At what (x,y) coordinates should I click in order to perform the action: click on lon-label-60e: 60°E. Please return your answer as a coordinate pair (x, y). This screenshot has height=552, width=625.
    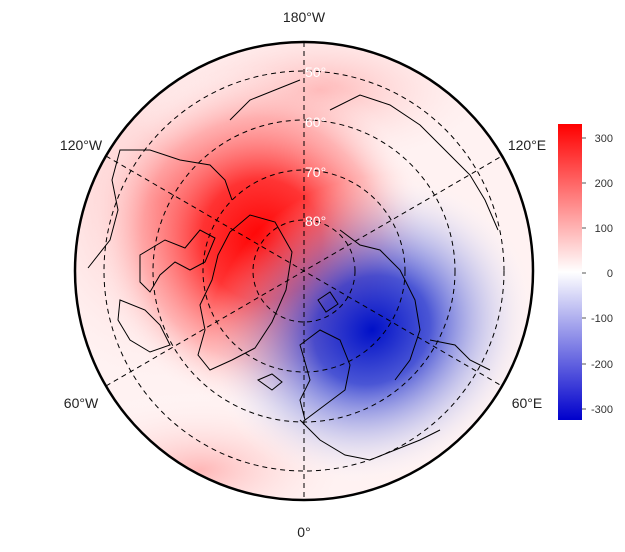
    Looking at the image, I should click on (527, 403).